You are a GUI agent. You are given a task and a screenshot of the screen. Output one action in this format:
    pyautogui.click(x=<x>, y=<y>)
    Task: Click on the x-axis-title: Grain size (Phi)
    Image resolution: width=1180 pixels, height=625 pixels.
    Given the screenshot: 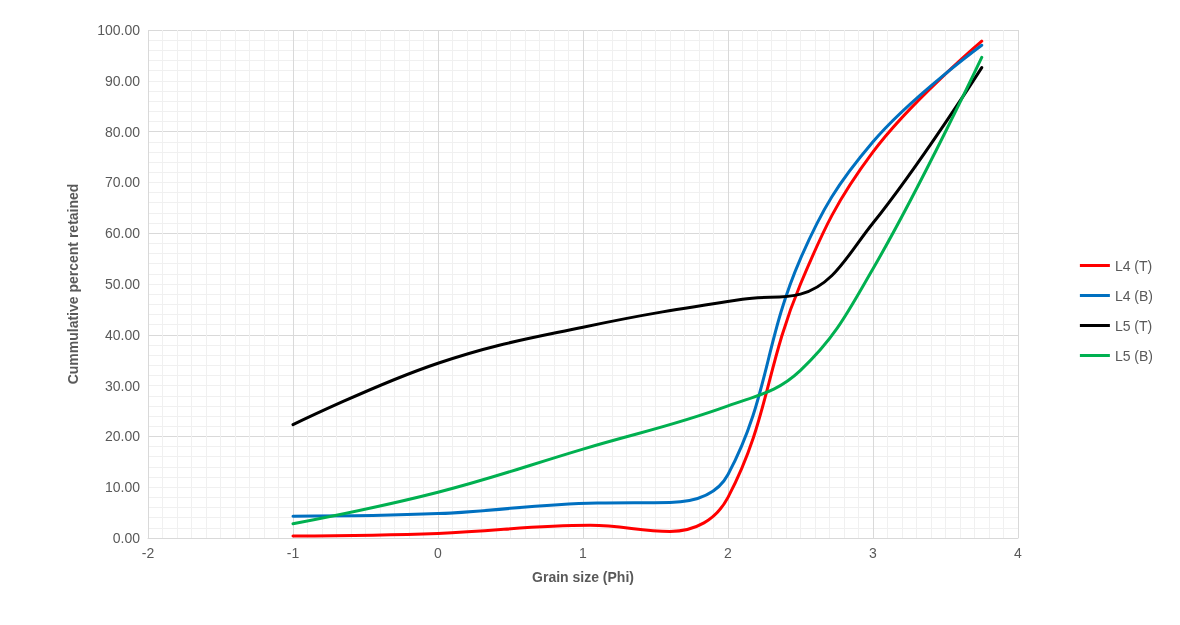 What is the action you would take?
    pyautogui.click(x=583, y=577)
    